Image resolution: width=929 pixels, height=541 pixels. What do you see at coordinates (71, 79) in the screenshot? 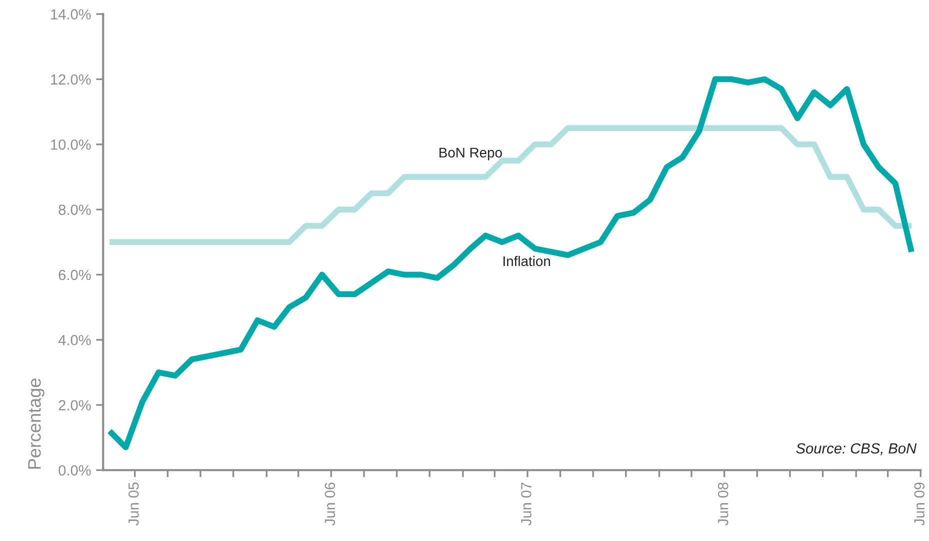
I see `y-tick-label: 12.0%` at bounding box center [71, 79].